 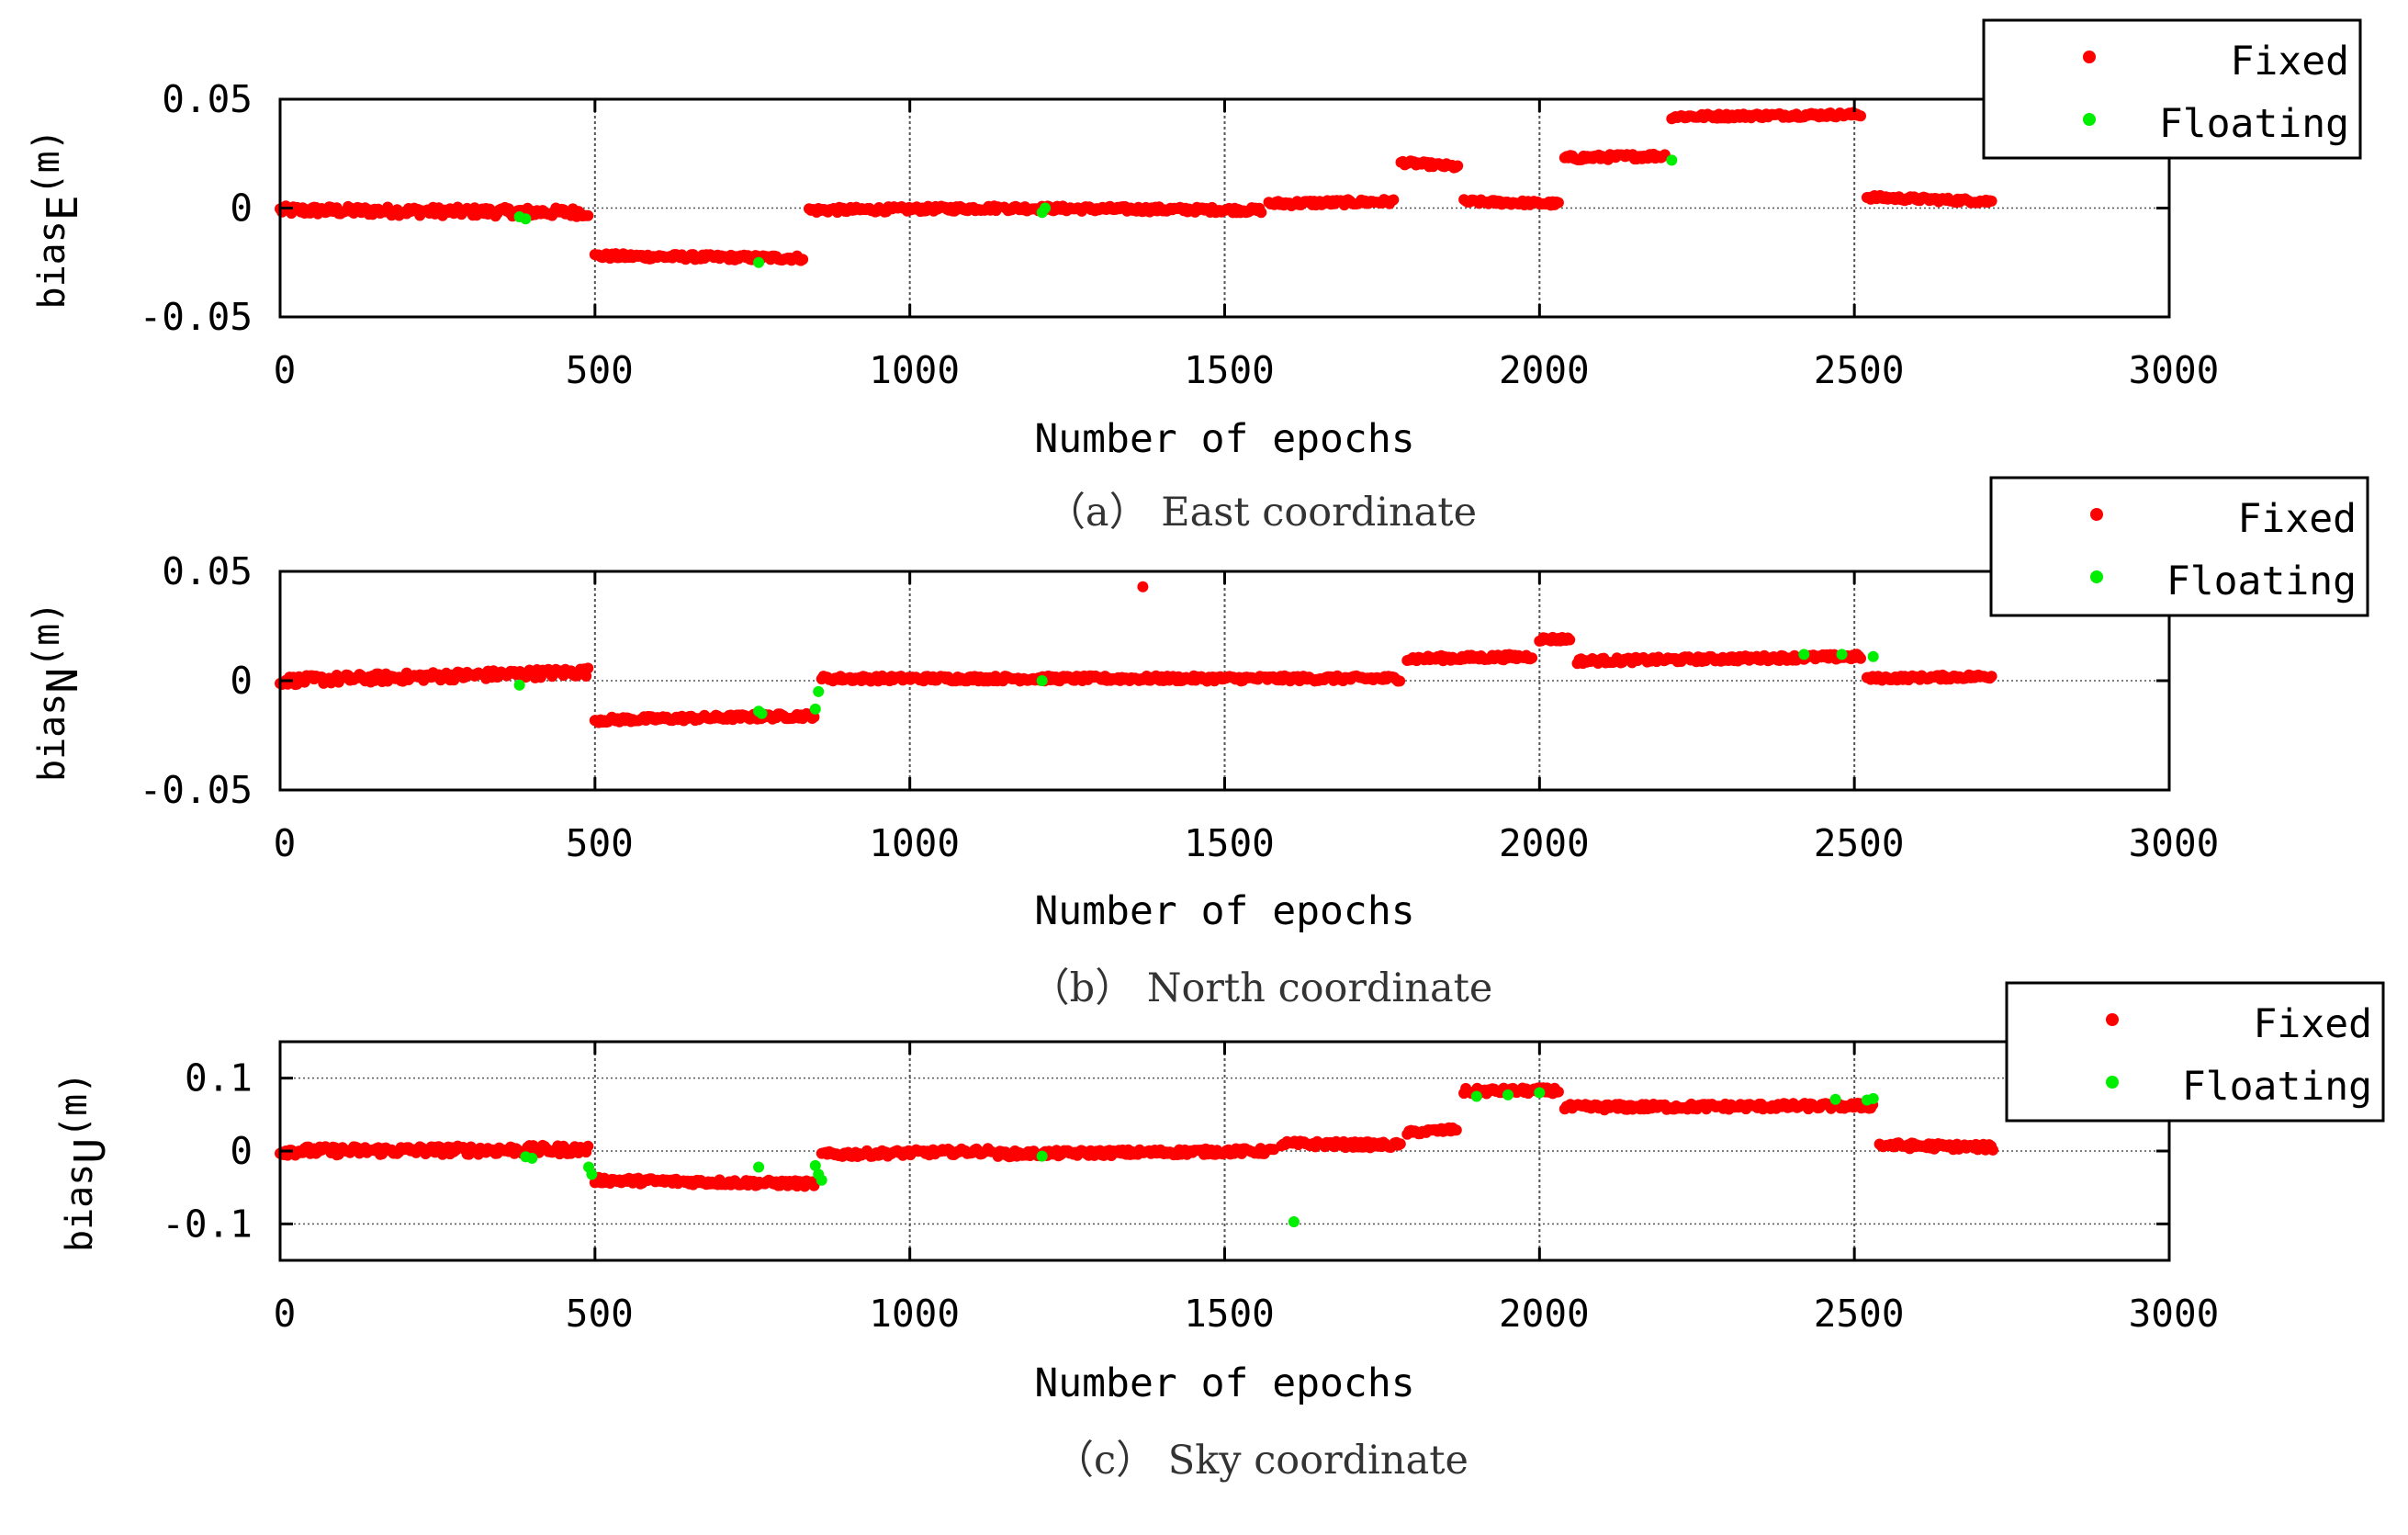 What do you see at coordinates (1859, 370) in the screenshot?
I see `east-x-tick-label: 2500` at bounding box center [1859, 370].